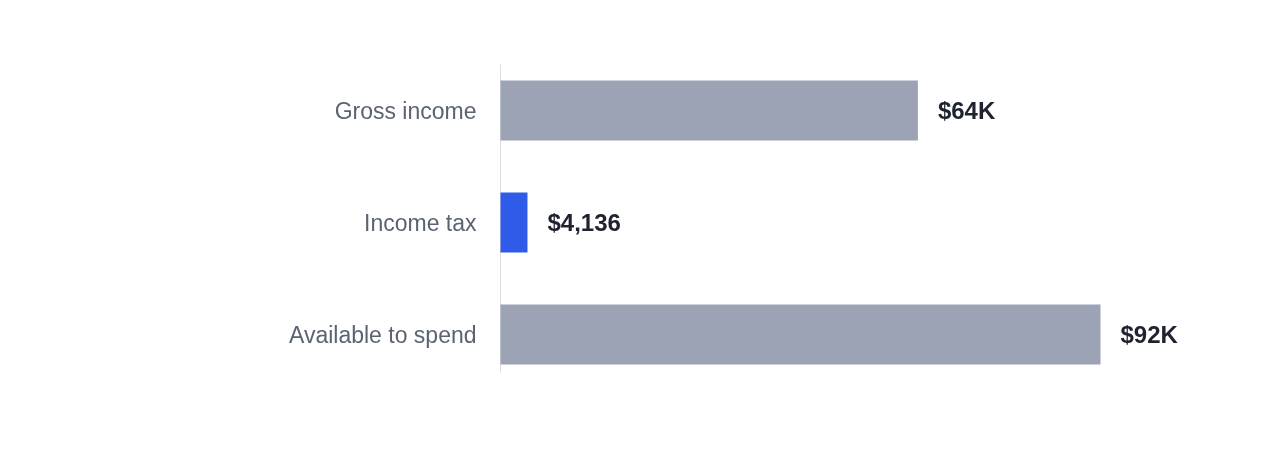  I want to click on data-label: $4,136, so click(584, 222).